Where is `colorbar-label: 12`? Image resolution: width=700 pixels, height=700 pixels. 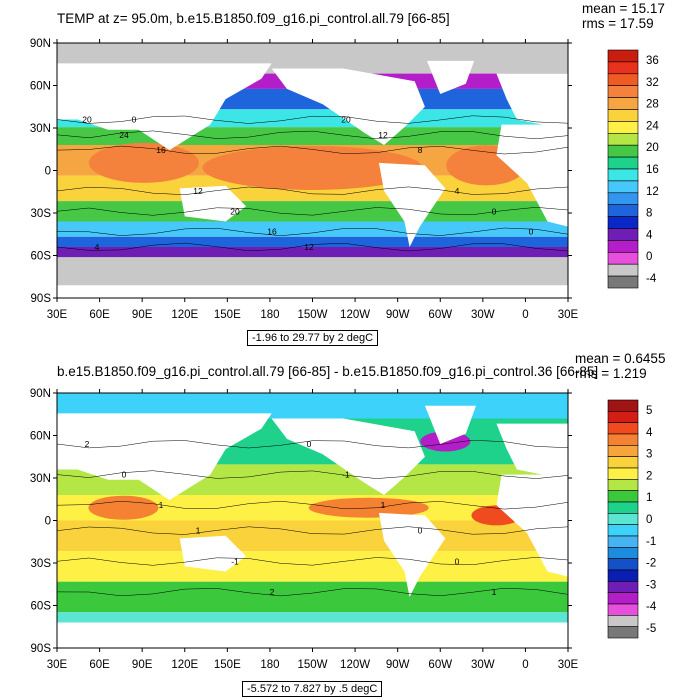 colorbar-label: 12 is located at coordinates (652, 192).